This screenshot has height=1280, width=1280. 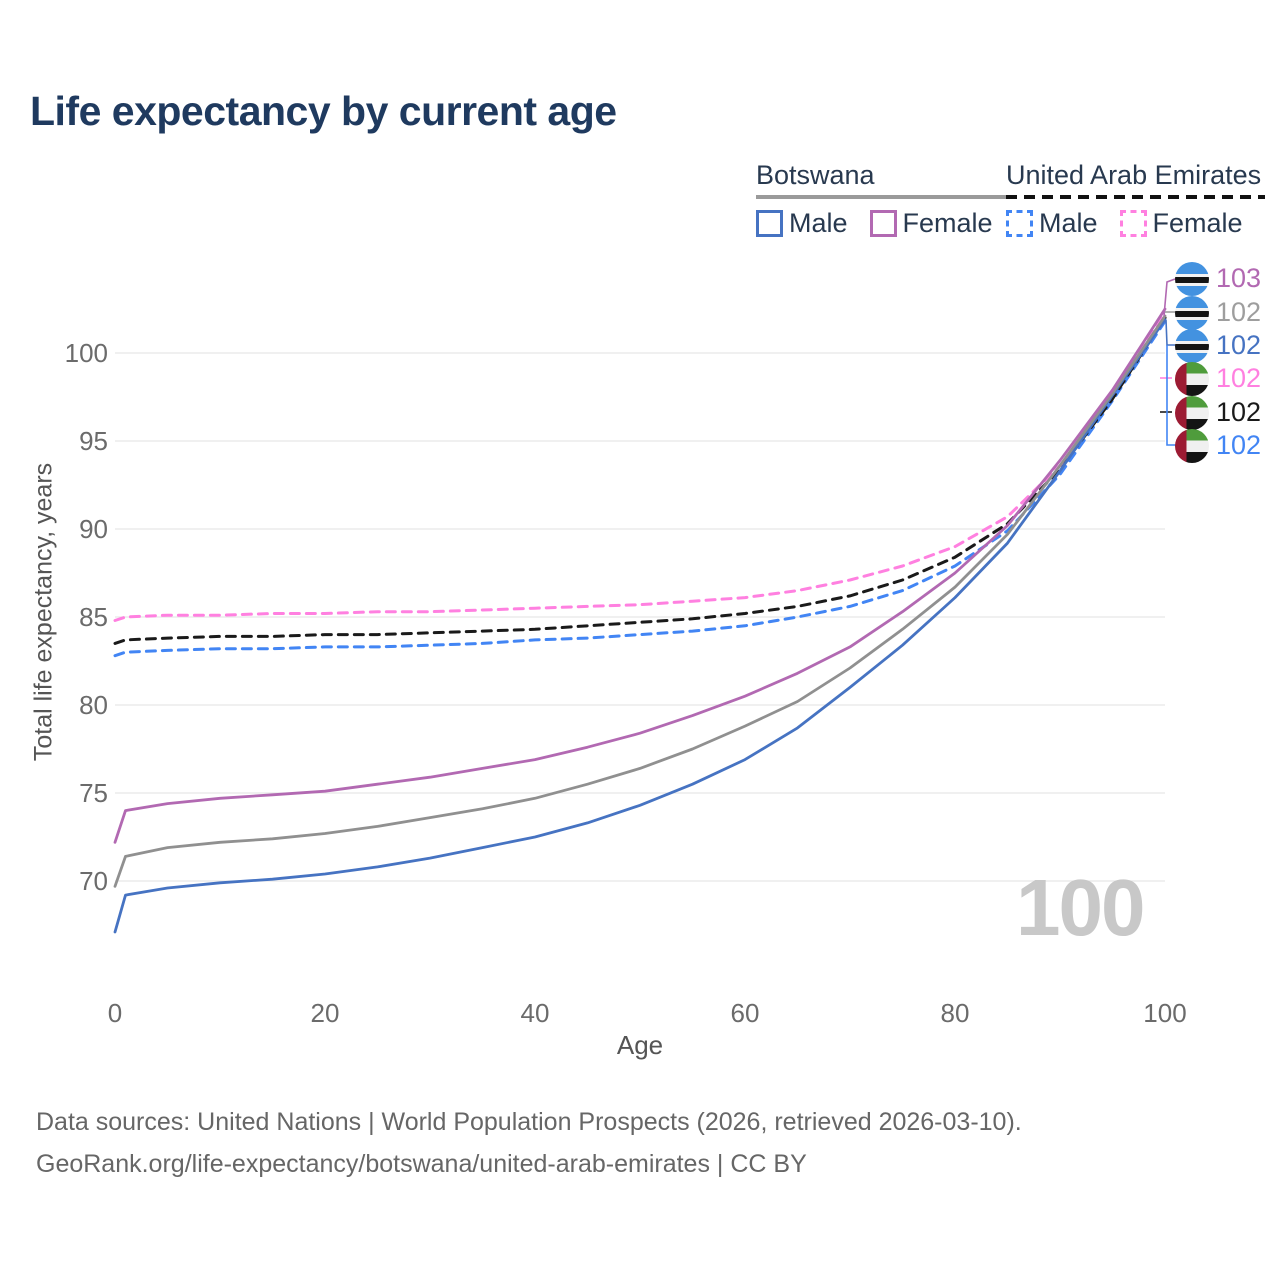 I want to click on x-tick-label: 40, so click(x=535, y=1013).